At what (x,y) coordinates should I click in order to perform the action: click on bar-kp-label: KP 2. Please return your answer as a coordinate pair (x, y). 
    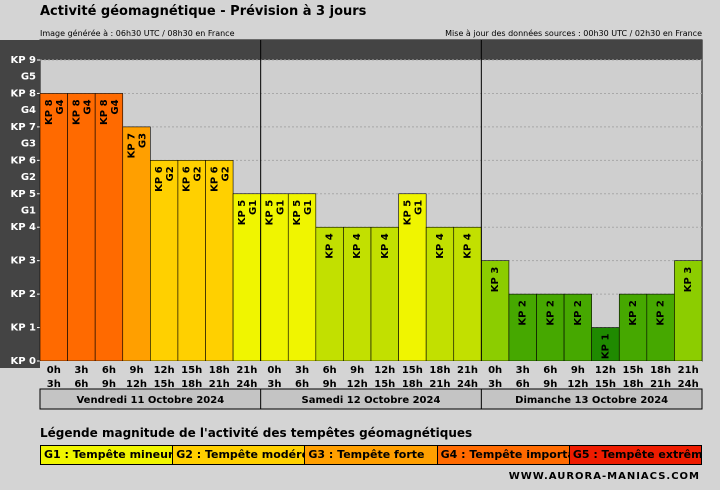
    Looking at the image, I should click on (633, 313).